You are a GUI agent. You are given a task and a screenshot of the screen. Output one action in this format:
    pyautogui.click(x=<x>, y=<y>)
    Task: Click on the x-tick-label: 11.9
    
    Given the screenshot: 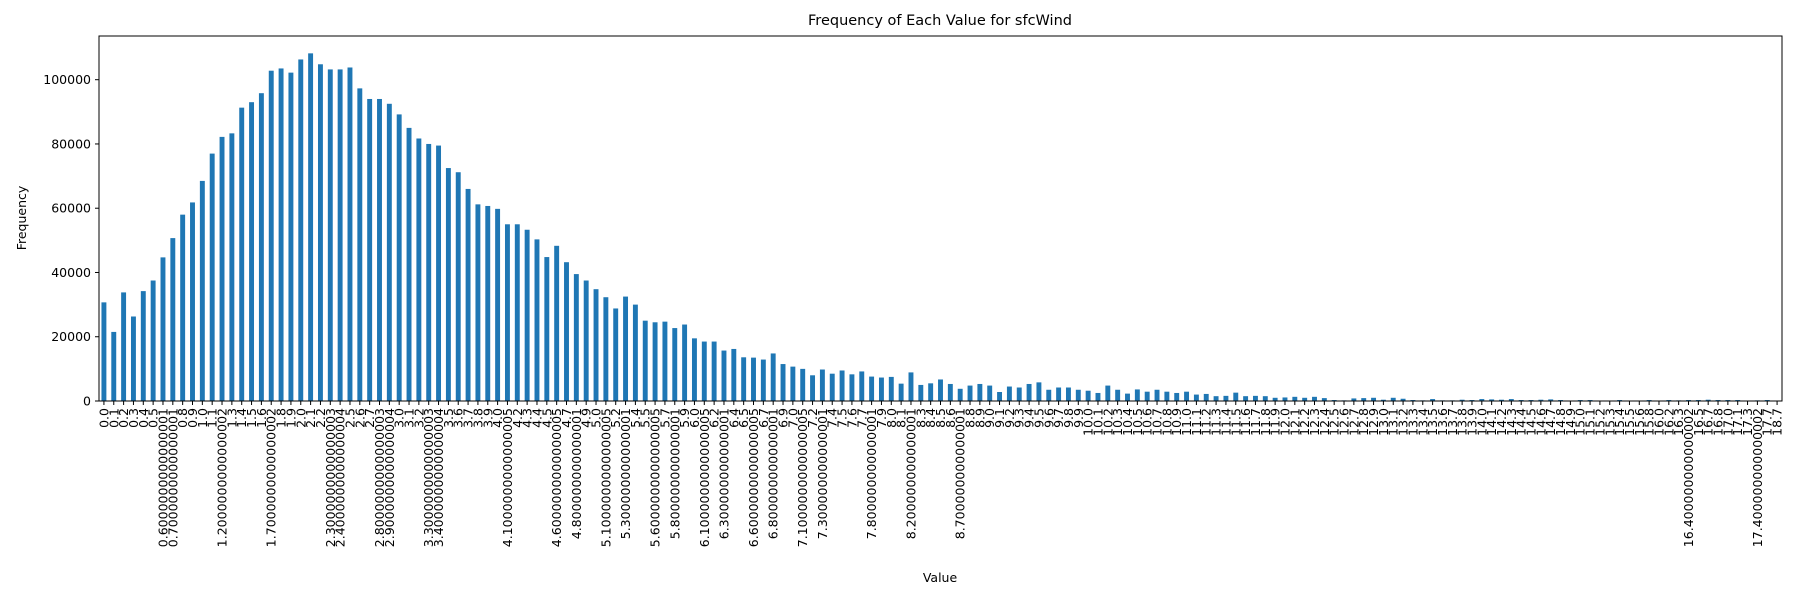 What is the action you would take?
    pyautogui.click(x=1275, y=422)
    